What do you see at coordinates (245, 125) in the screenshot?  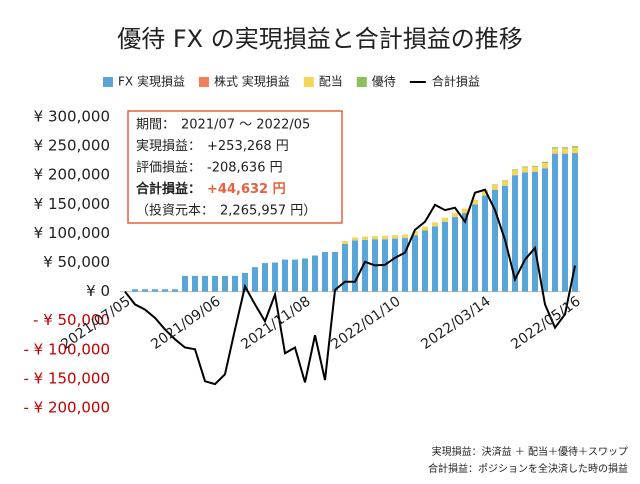 I see `summary-value: 2021/07 ～ 2022/05` at bounding box center [245, 125].